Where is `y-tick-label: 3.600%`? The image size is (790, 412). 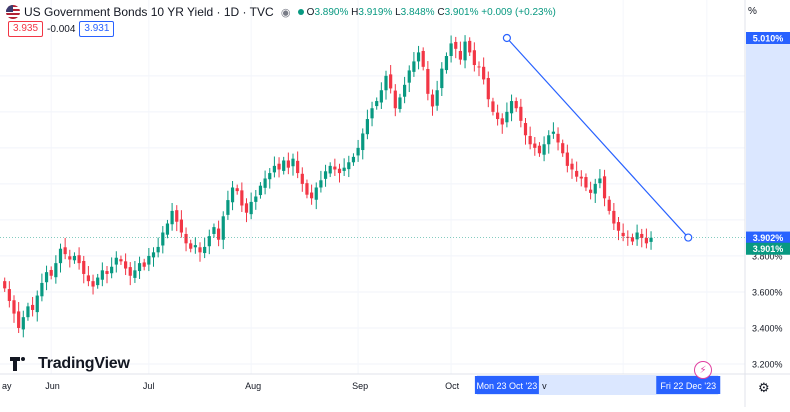 y-tick-label: 3.600% is located at coordinates (767, 292).